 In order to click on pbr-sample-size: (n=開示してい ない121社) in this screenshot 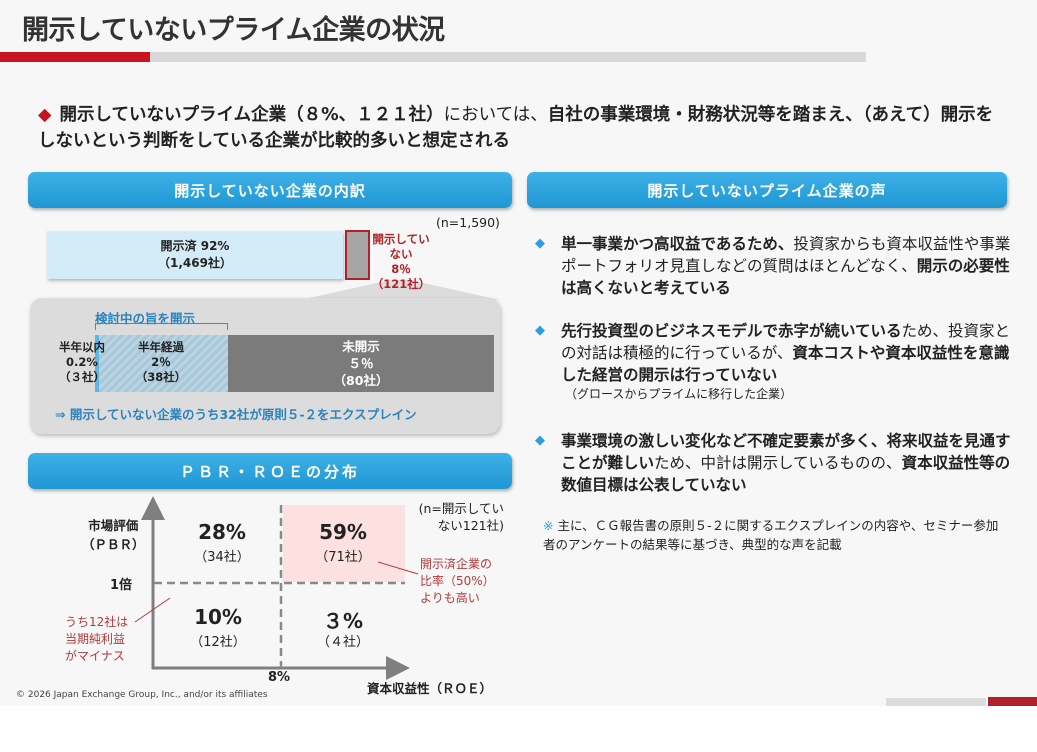, I will do `click(461, 517)`.